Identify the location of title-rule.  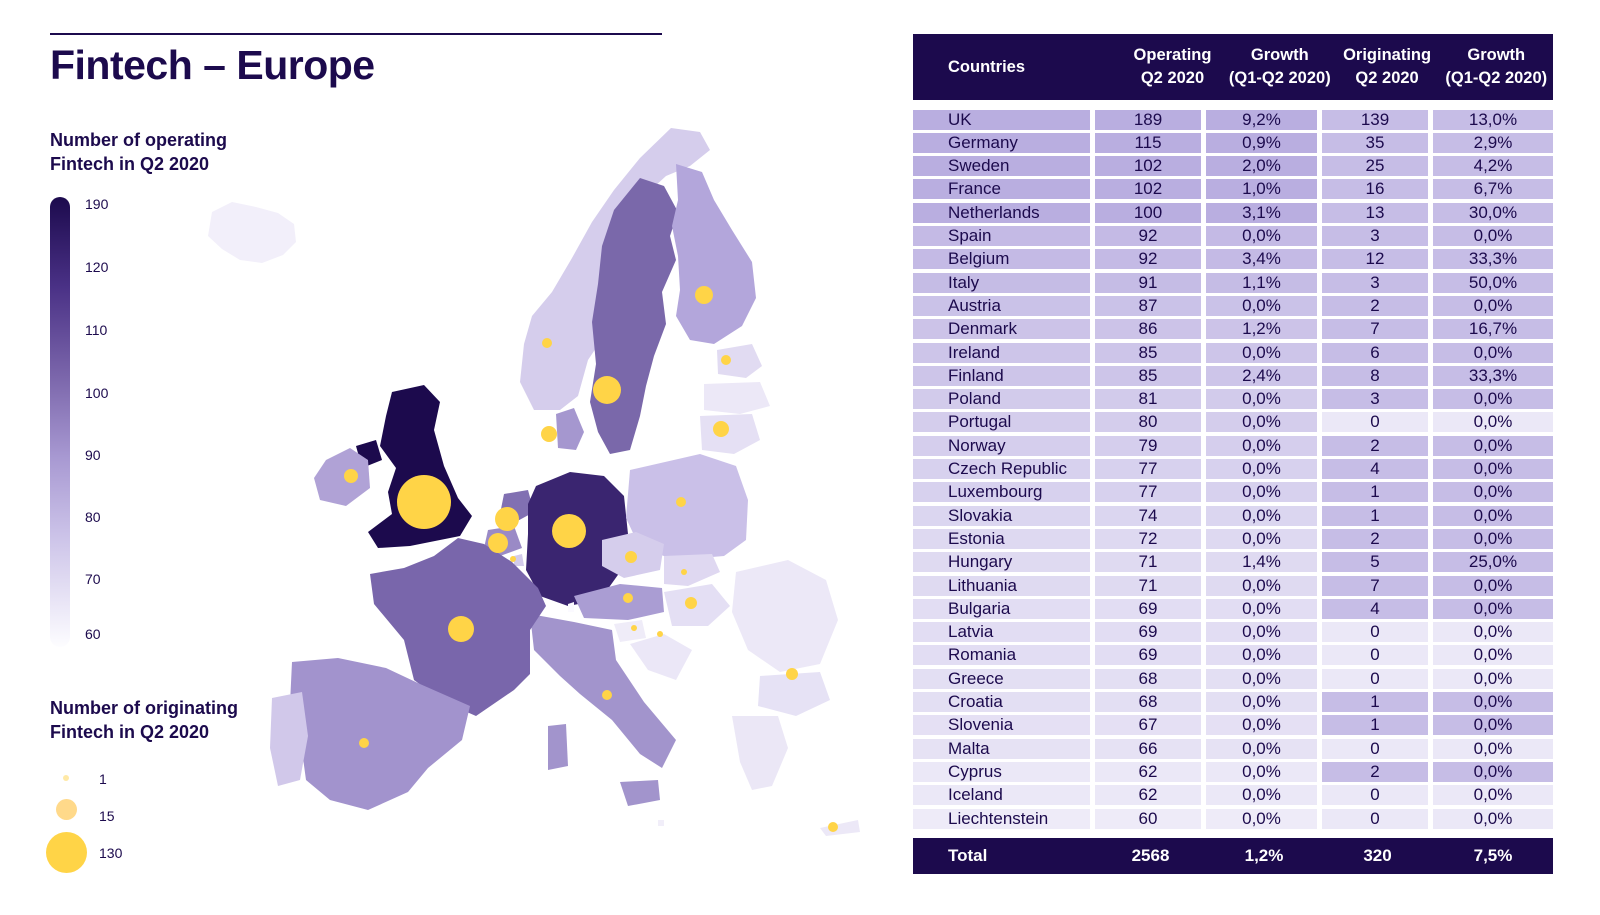
(356, 34).